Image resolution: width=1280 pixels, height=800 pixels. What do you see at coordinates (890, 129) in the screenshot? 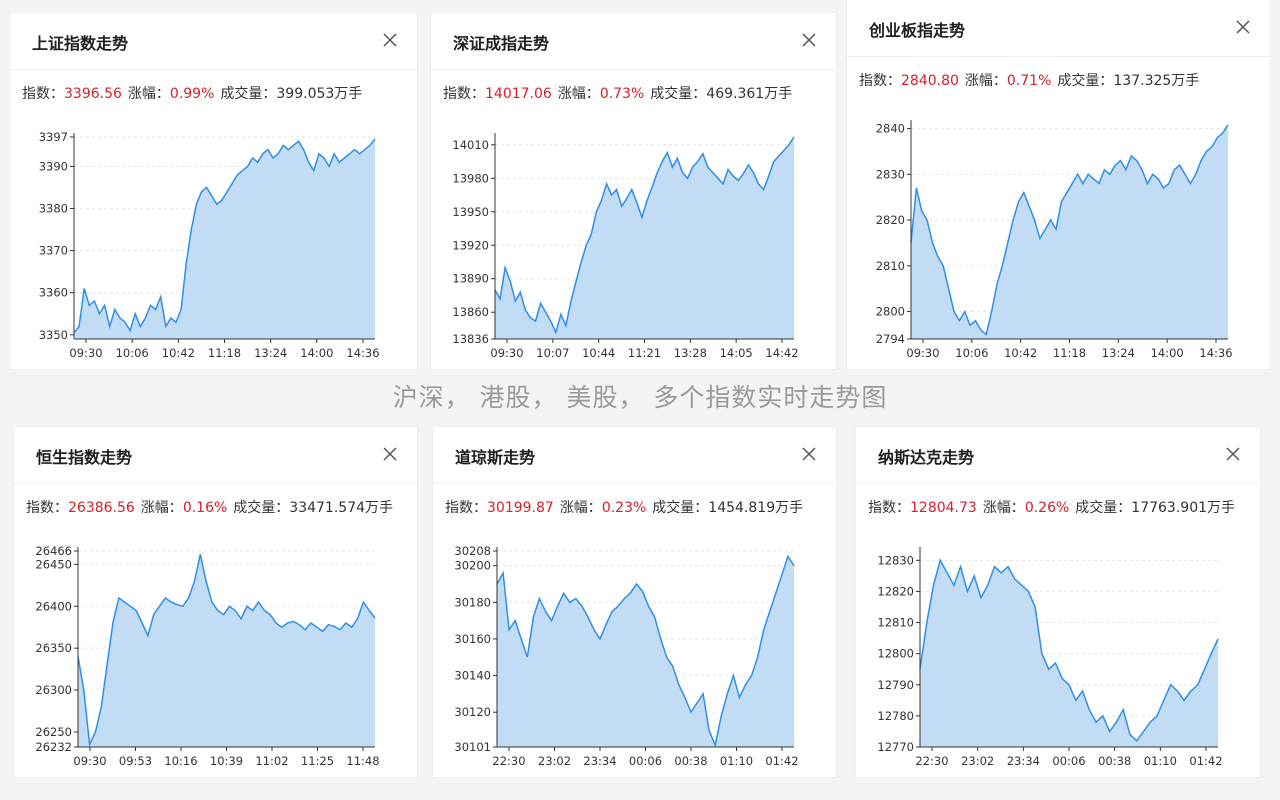
I see `y-tick-label: 2840` at bounding box center [890, 129].